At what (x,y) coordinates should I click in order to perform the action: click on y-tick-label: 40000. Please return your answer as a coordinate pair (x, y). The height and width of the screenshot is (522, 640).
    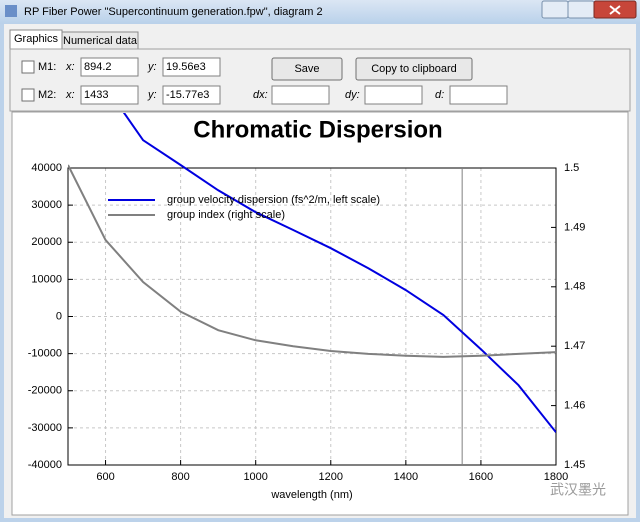
    Looking at the image, I should click on (46, 168).